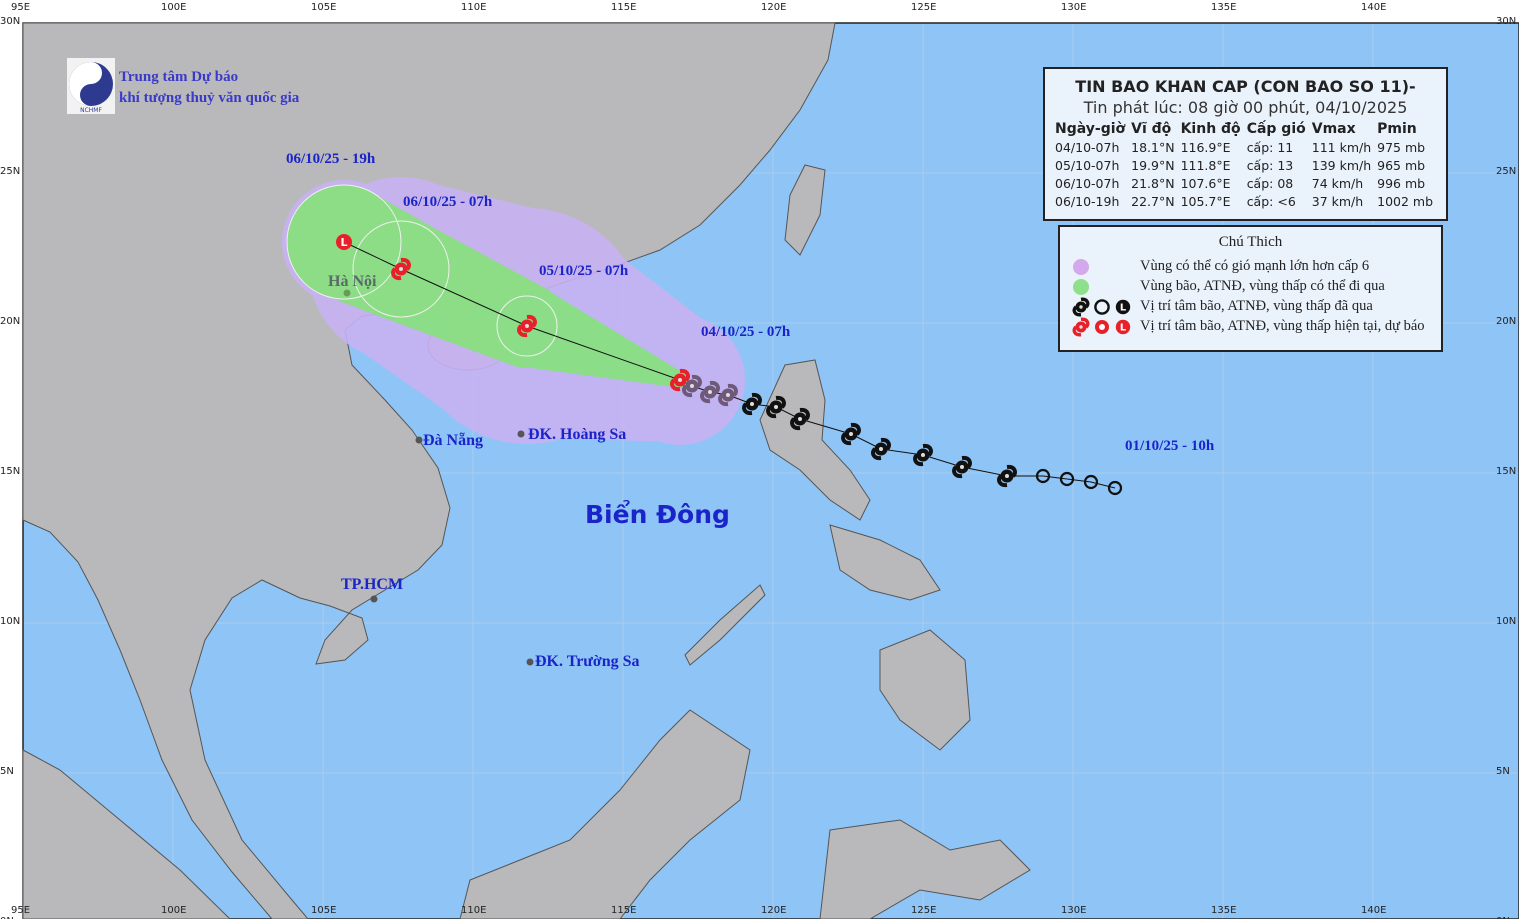  Describe the element at coordinates (1090, 129) in the screenshot. I see `col-datetime: Ngày-giờ` at that location.